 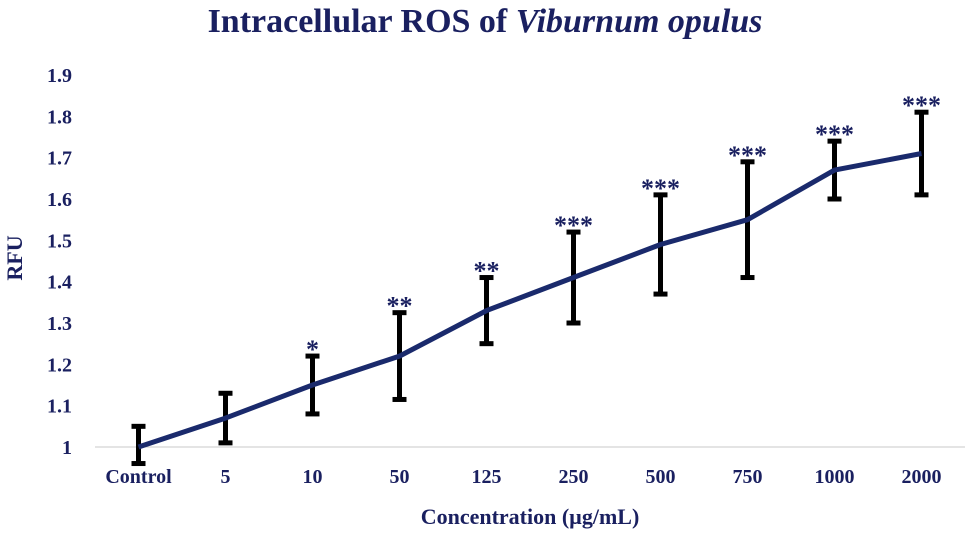 What do you see at coordinates (312, 349) in the screenshot?
I see `significance-label: *` at bounding box center [312, 349].